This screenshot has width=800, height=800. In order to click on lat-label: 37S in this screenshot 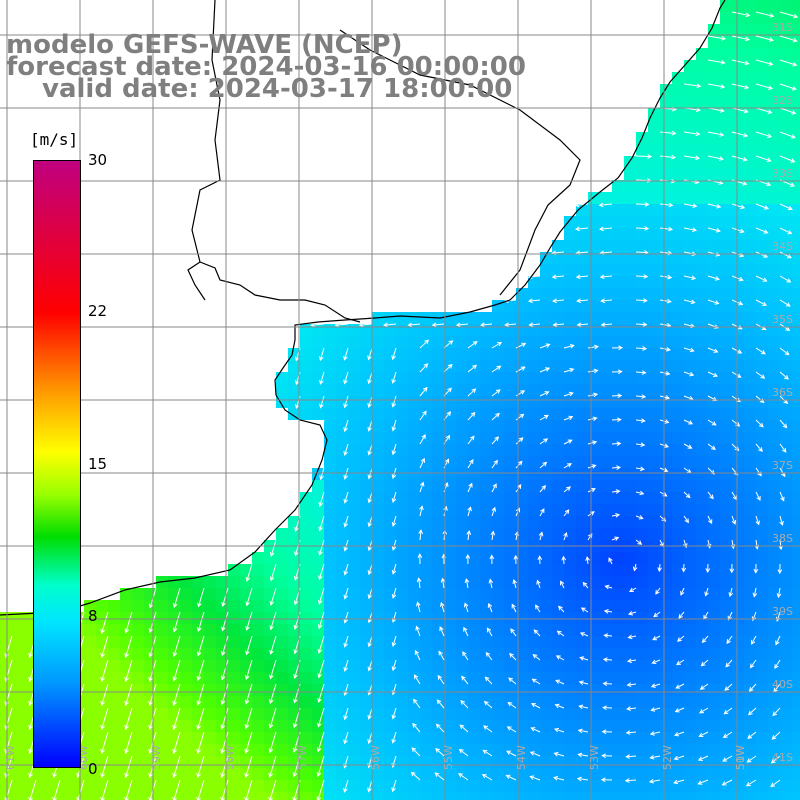, I will do `click(782, 465)`.